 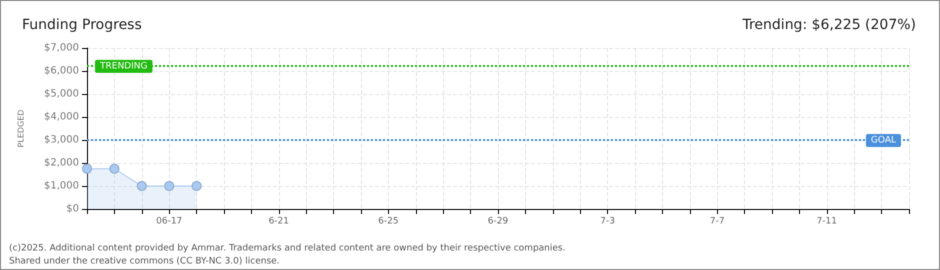 I want to click on text: (c)2025. Additional content provided by Ammar. Trademarks and related content are owned by their respective companies., so click(x=287, y=249).